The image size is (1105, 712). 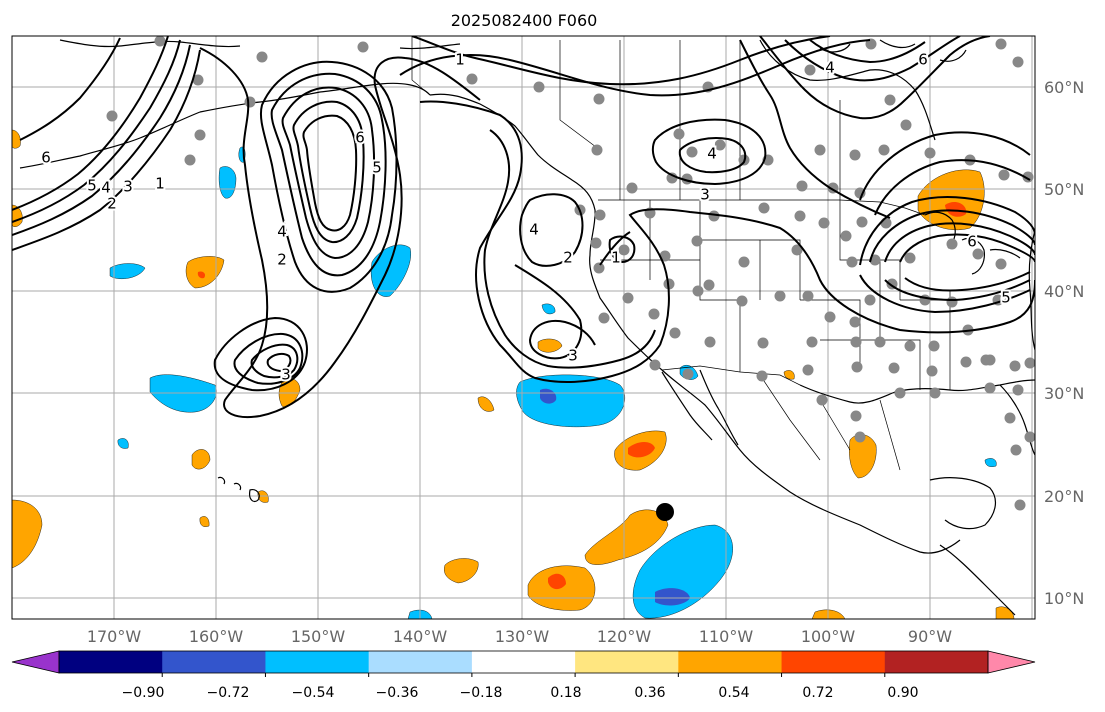 I want to click on lat-label: 40°N, so click(x=1064, y=291).